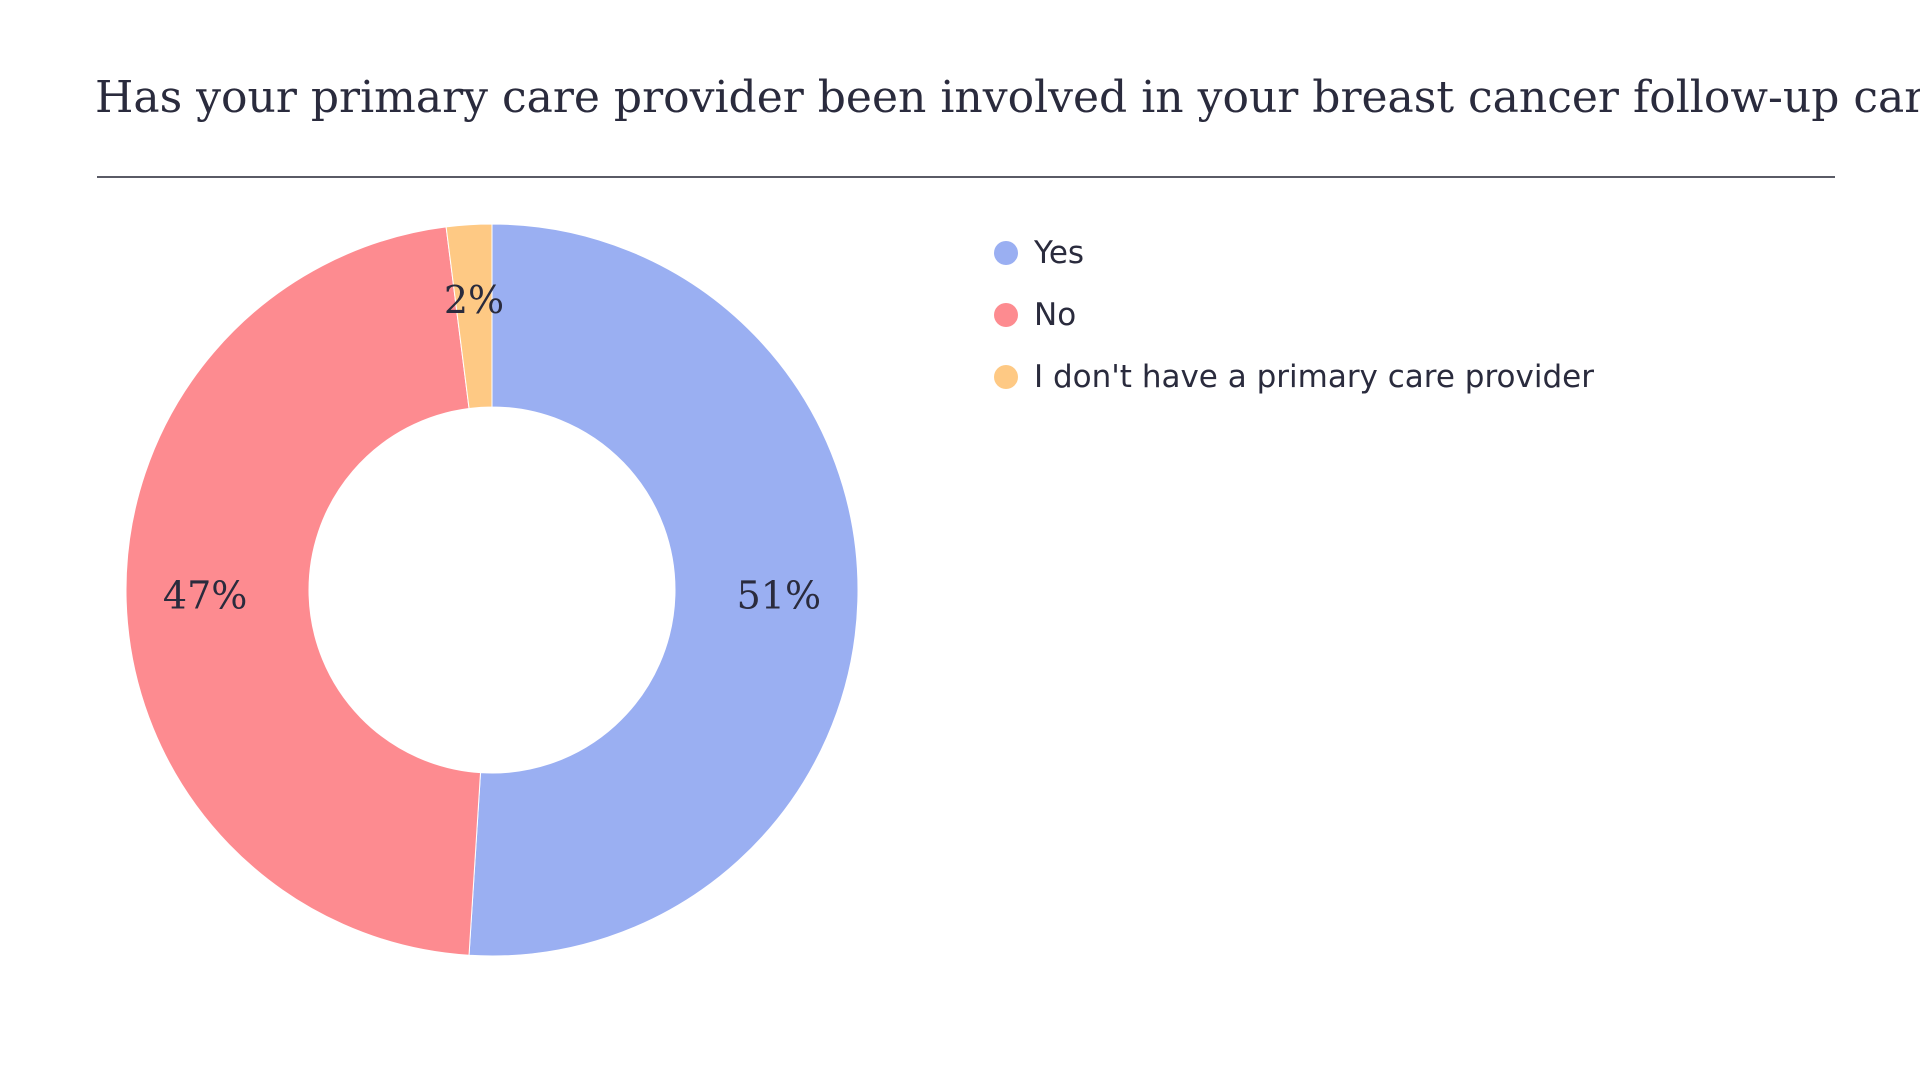 This screenshot has width=1920, height=1080. I want to click on title-divider, so click(966, 177).